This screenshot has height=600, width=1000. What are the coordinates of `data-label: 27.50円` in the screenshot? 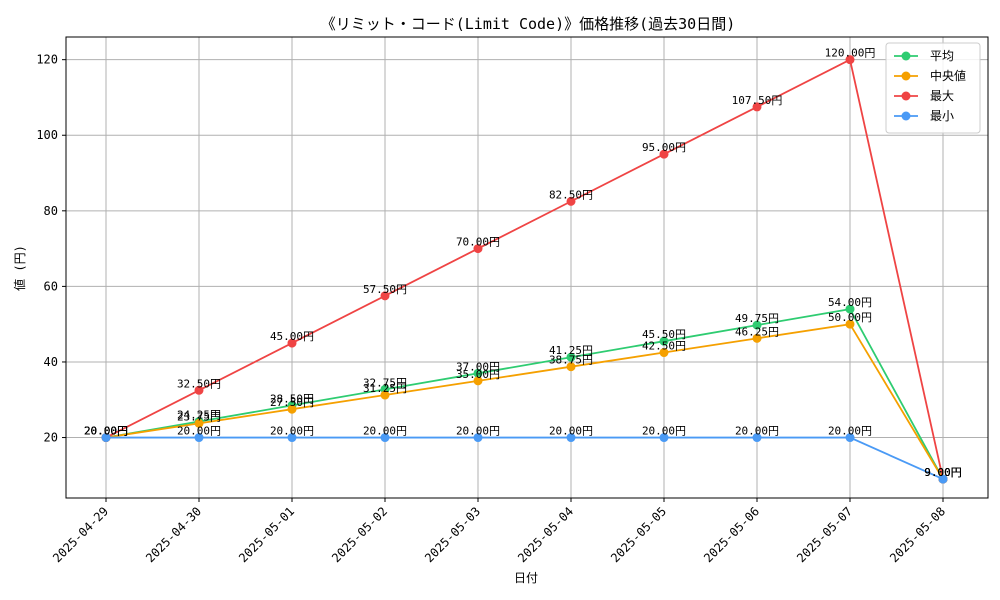 It's located at (292, 402).